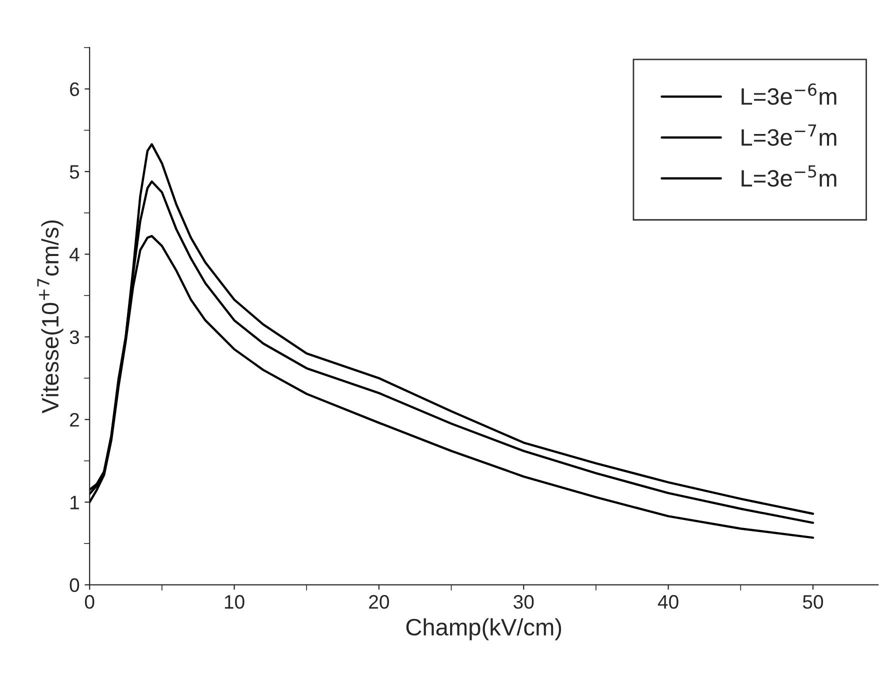 This screenshot has height=680, width=896. Describe the element at coordinates (75, 255) in the screenshot. I see `y-tick-label: 4` at that location.